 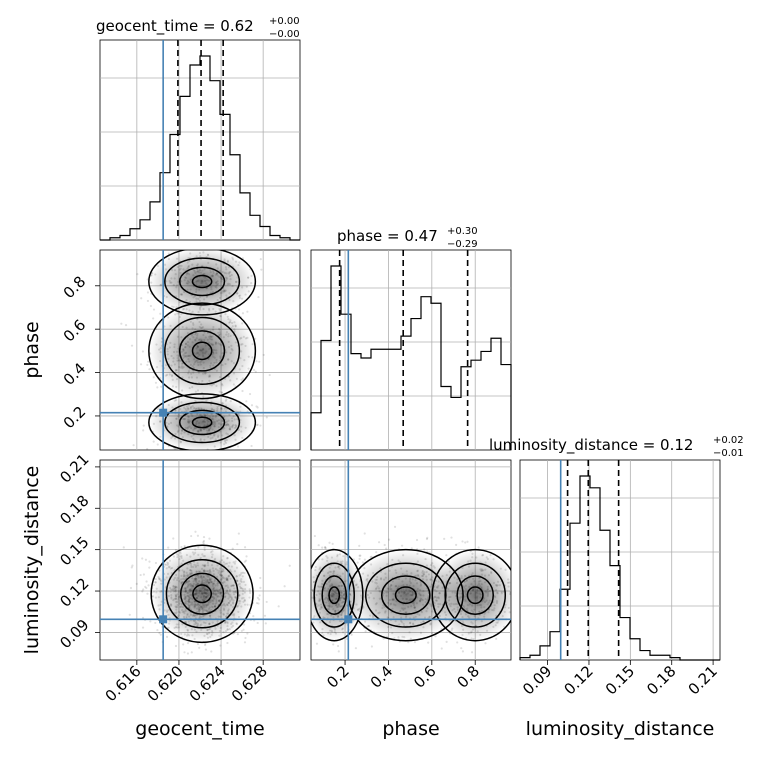 I want to click on y-tick-label: 0.21, so click(x=74, y=468).